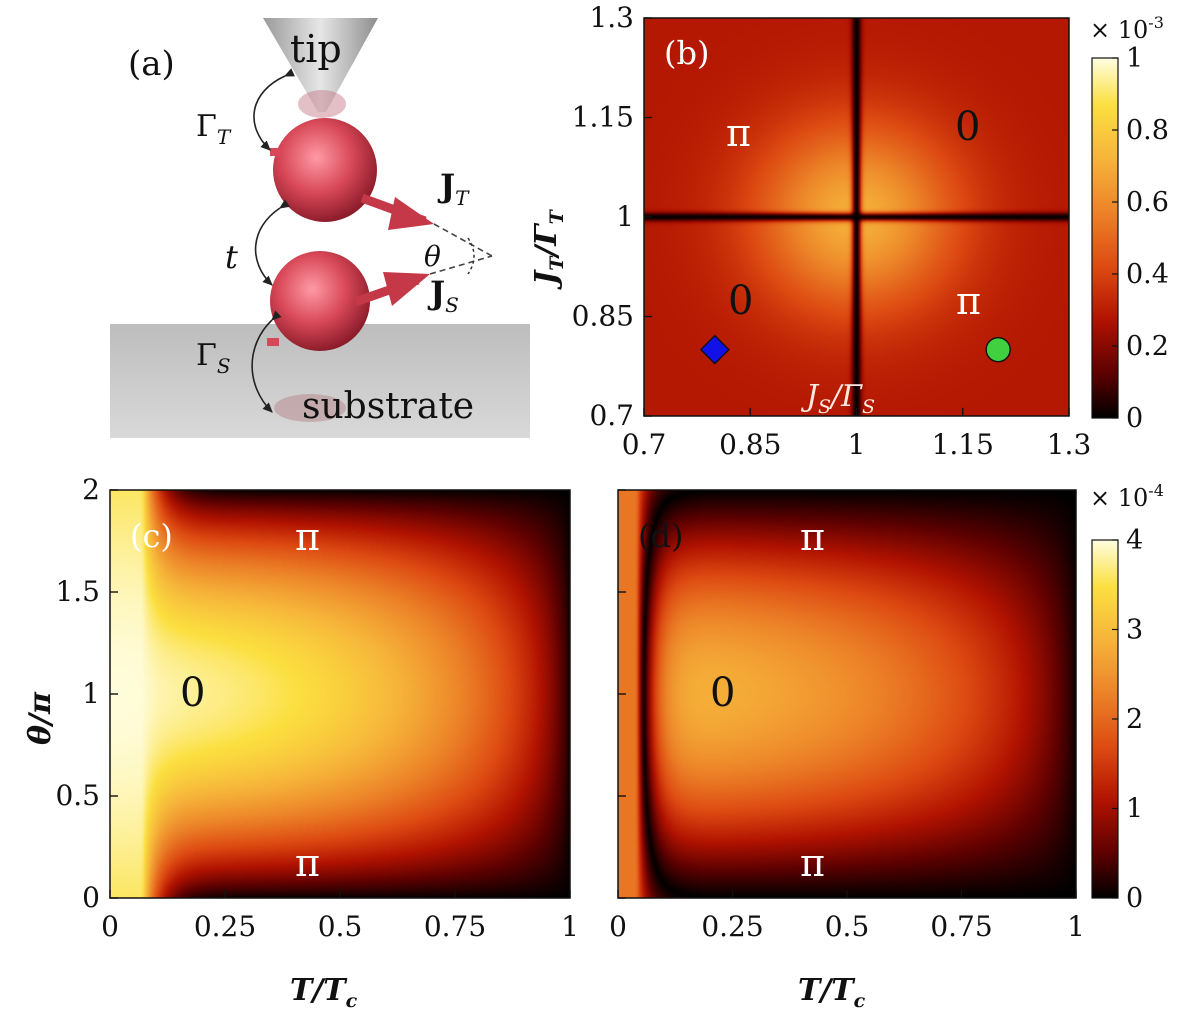 This screenshot has width=1200, height=1011. Describe the element at coordinates (77, 795) in the screenshot. I see `panel-c-y-tick-label: 0.5` at that location.